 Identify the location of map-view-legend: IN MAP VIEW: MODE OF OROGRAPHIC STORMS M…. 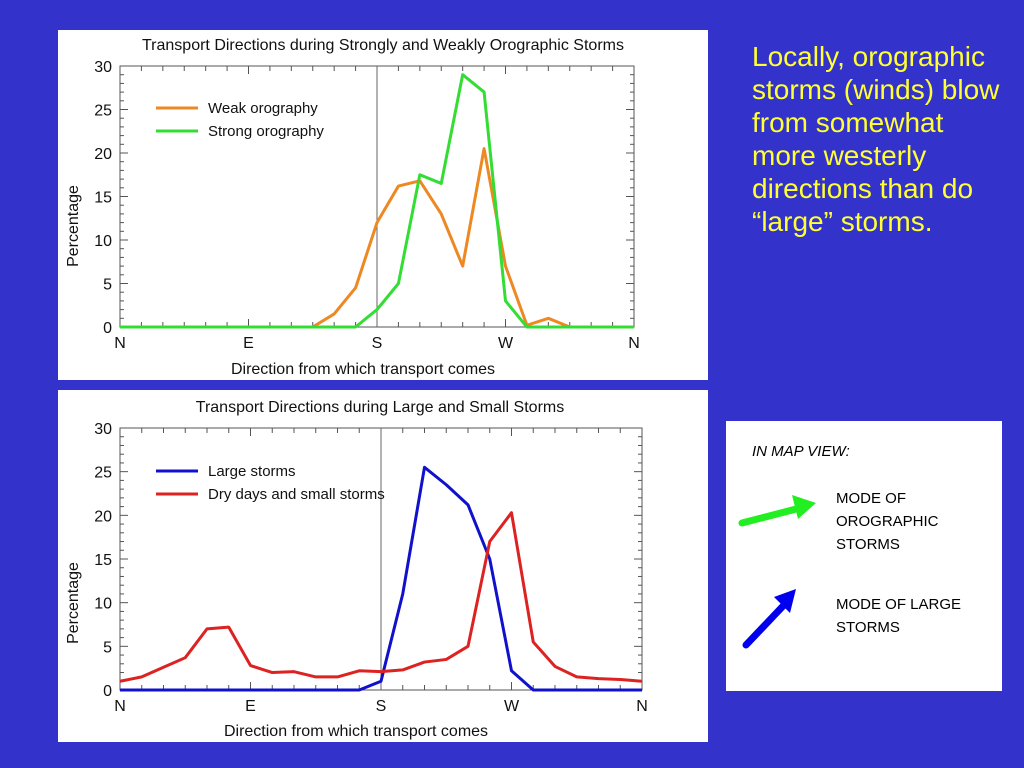
(864, 556).